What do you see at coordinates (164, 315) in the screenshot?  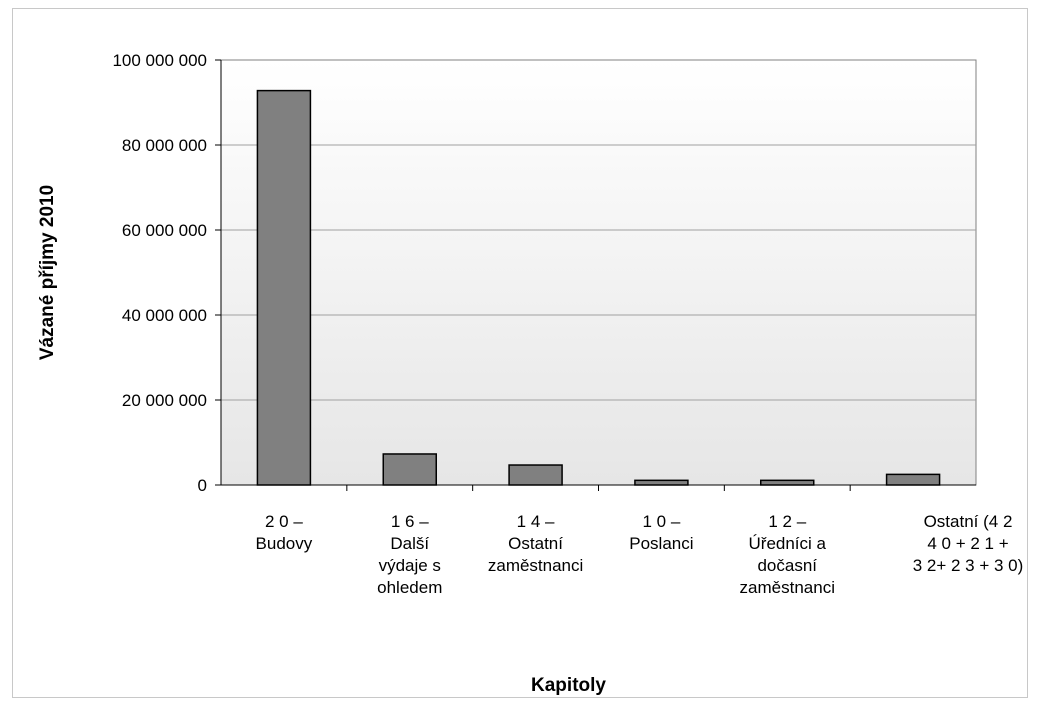 I see `y-tick-label: 40 000 000` at bounding box center [164, 315].